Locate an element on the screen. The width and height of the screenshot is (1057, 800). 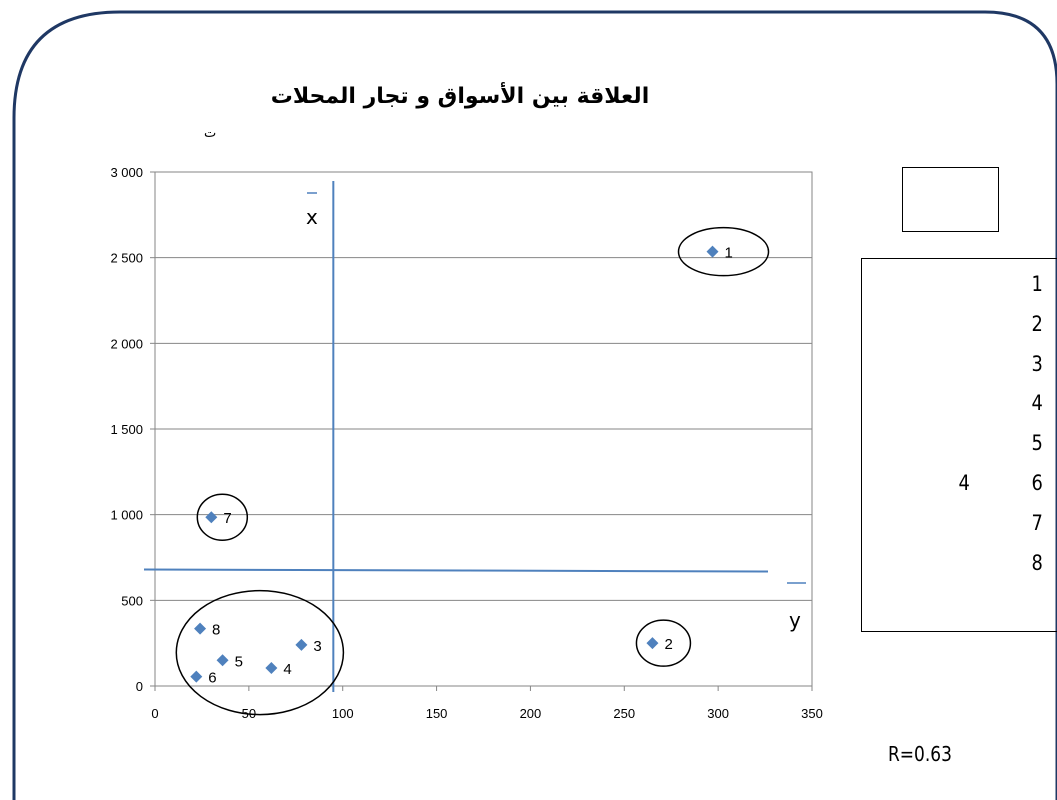
x-tick-label: 350 is located at coordinates (812, 713).